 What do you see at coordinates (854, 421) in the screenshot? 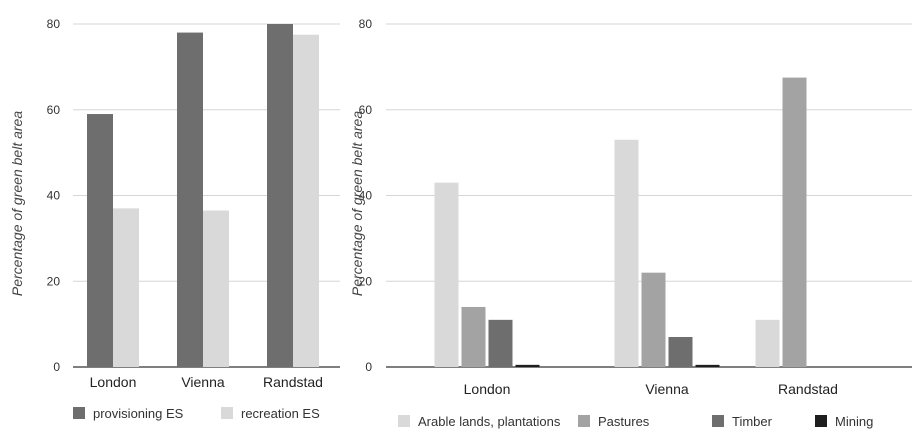
I see `legend-label: Mining` at bounding box center [854, 421].